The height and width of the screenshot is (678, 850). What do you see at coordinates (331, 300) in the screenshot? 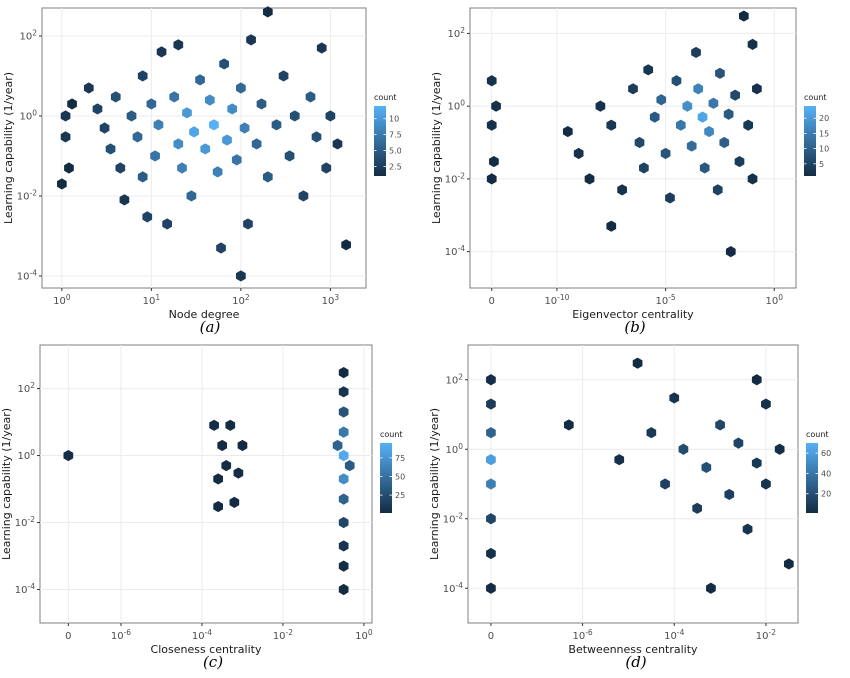
I see `x-tick-label: 10³` at bounding box center [331, 300].